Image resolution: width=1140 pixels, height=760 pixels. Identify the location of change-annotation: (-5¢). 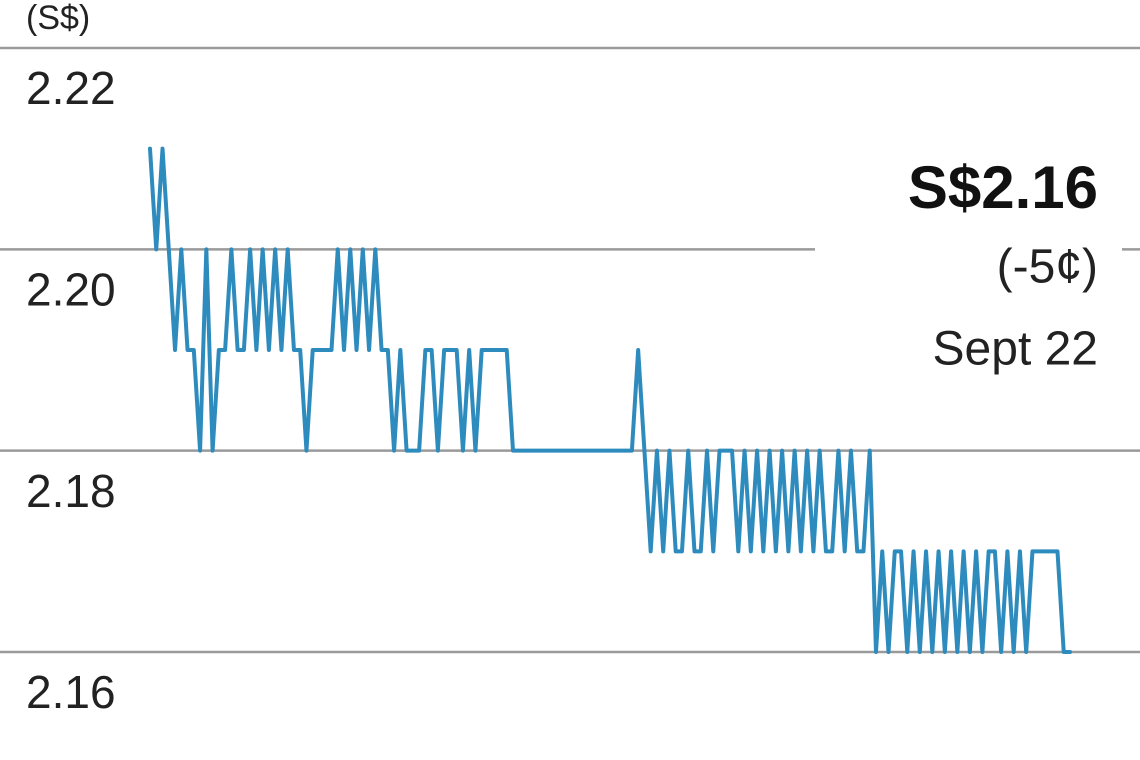
(1047, 267).